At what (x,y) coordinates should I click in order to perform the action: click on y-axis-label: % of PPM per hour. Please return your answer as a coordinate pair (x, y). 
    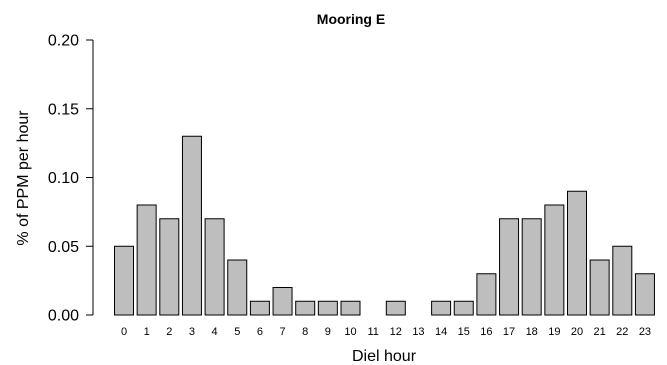
    Looking at the image, I should click on (23, 178).